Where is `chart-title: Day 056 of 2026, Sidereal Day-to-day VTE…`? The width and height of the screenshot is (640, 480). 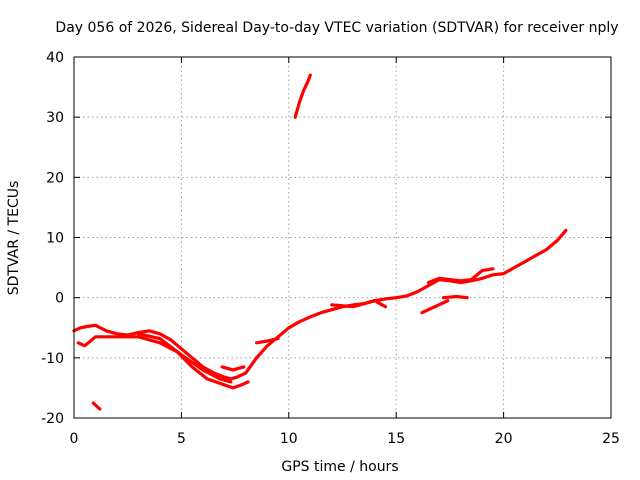
chart-title: Day 056 of 2026, Sidereal Day-to-day VTE… is located at coordinates (336, 28).